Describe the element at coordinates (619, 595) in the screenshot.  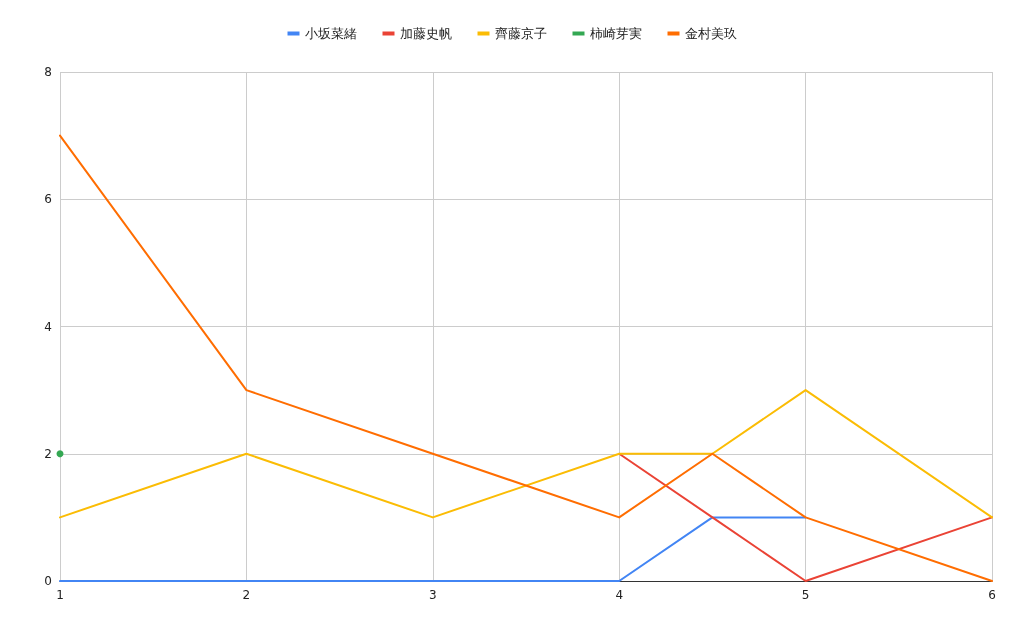
I see `x-tick-label: 4` at that location.